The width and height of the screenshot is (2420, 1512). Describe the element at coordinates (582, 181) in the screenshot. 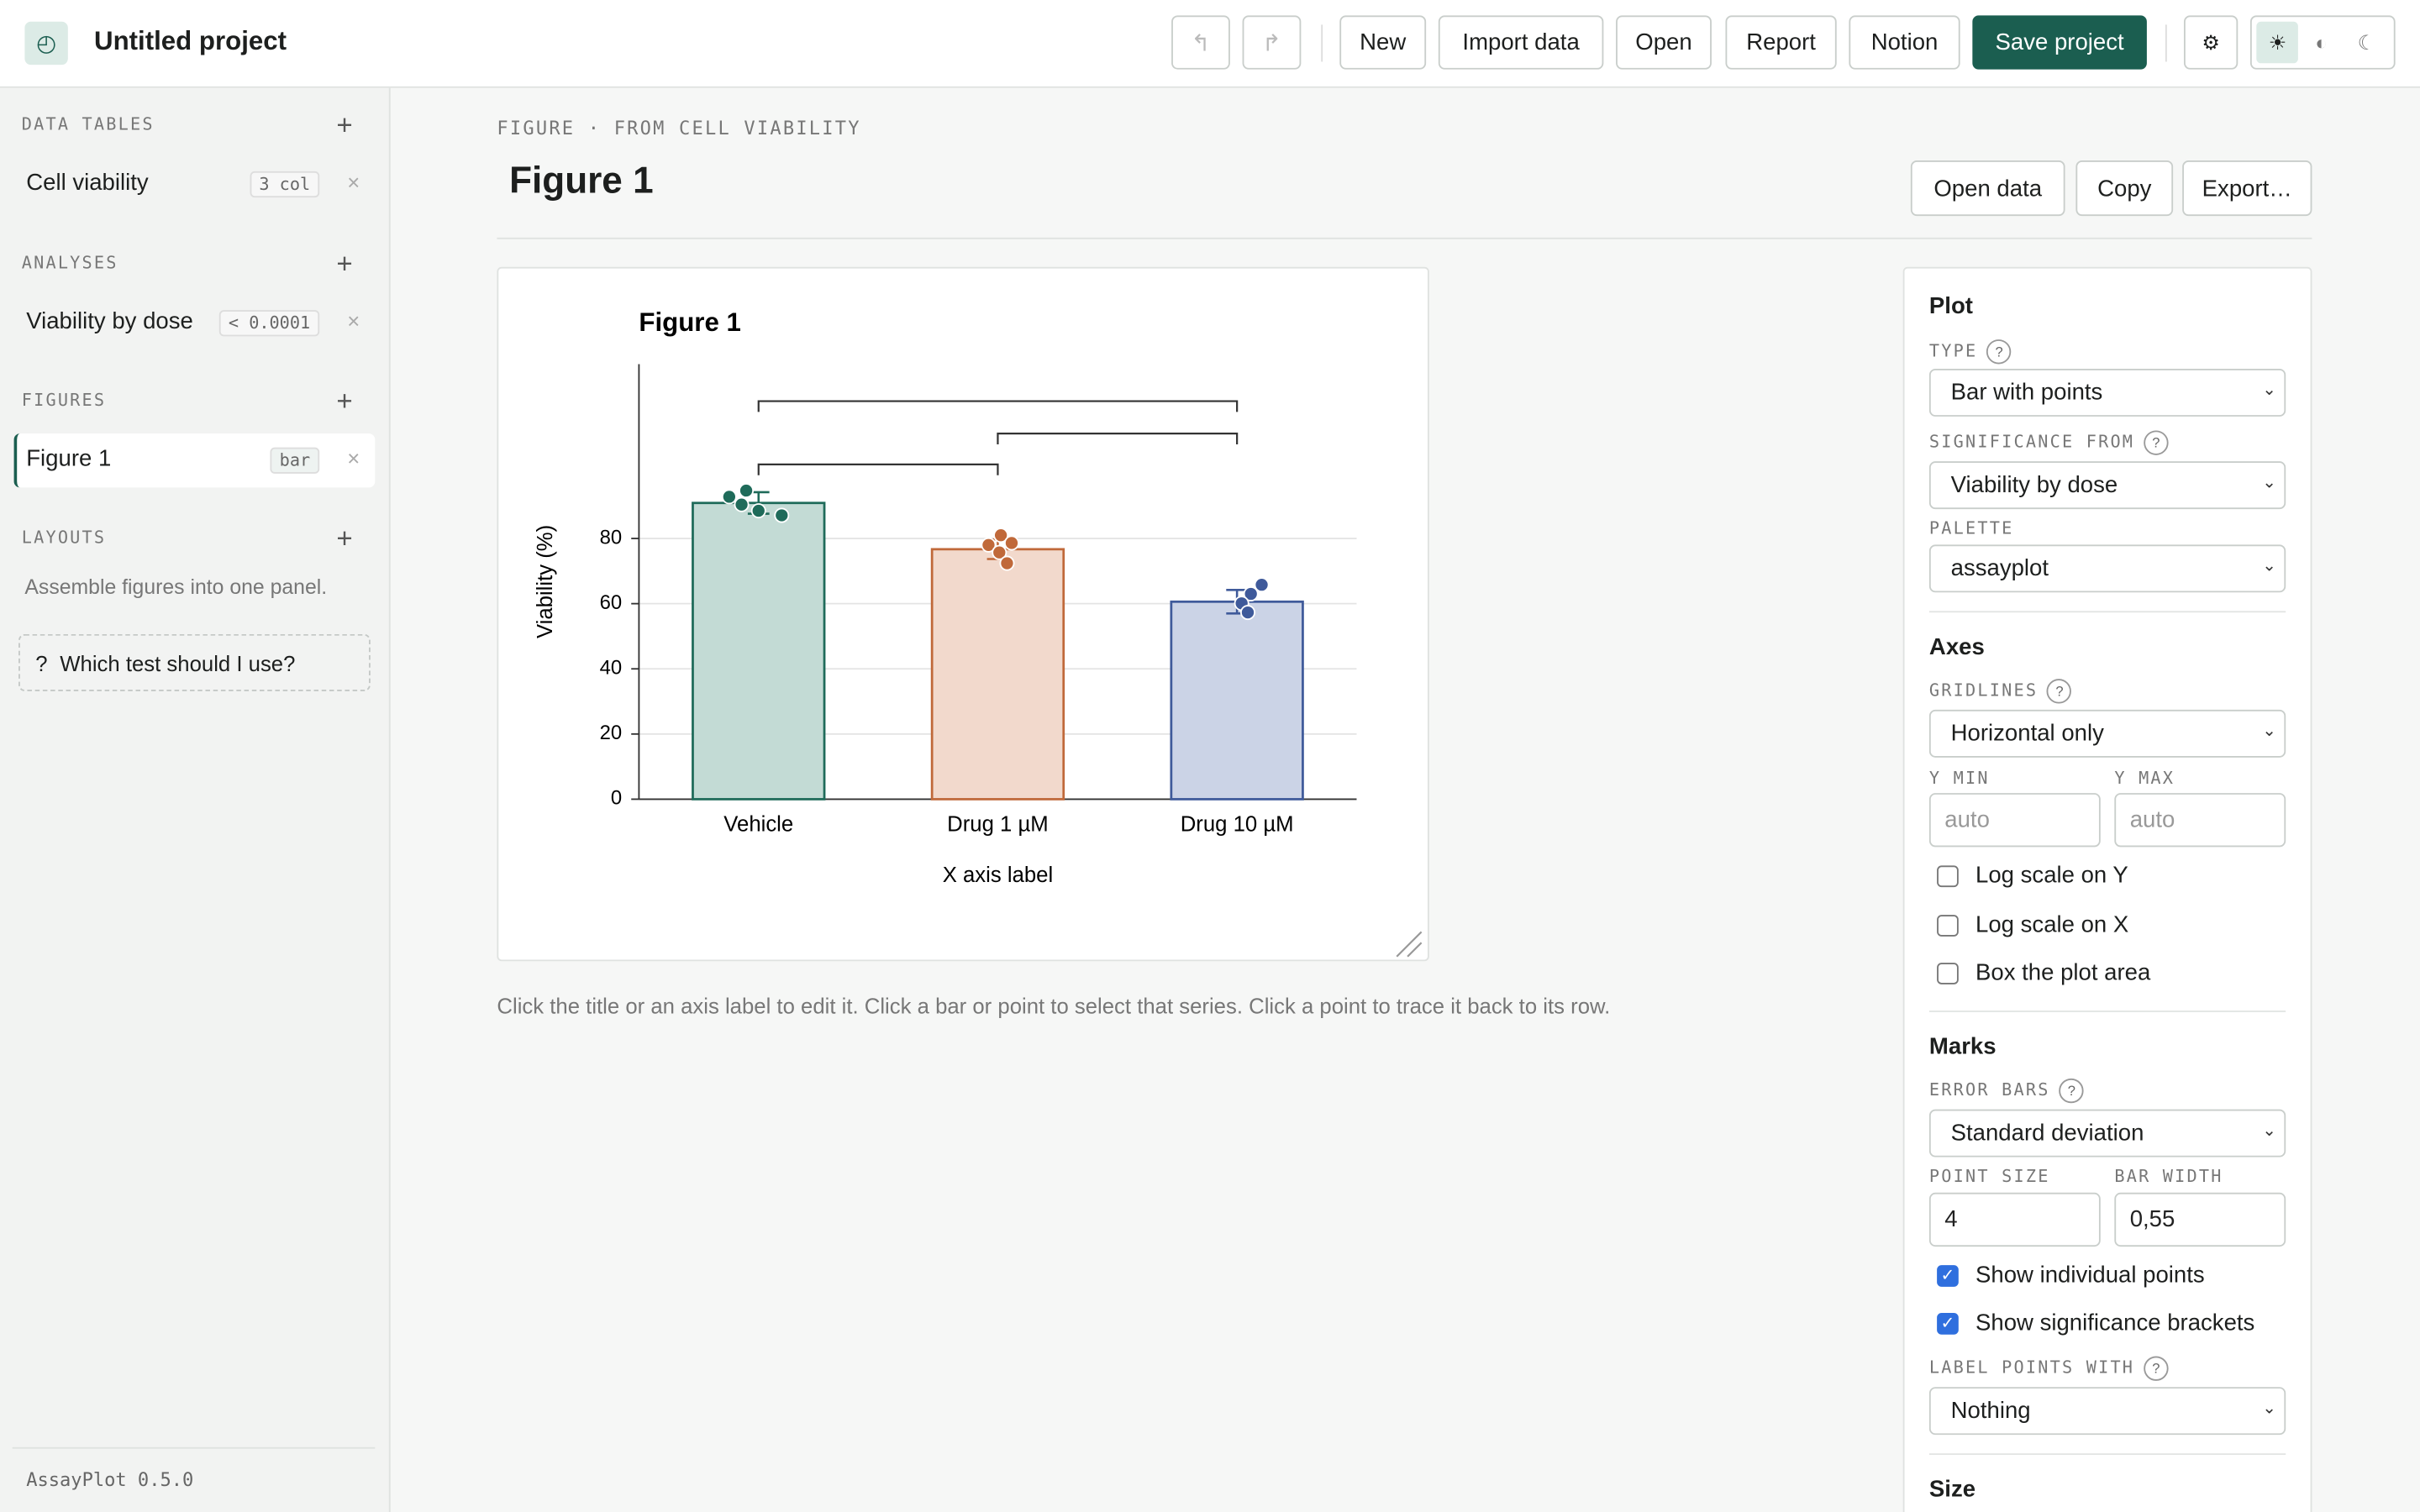

I see `figure-title: Figure 1` at that location.